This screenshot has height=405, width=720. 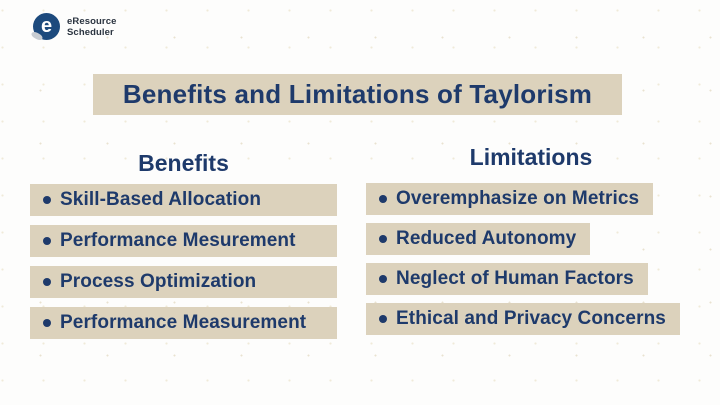 I want to click on benefits-header: Benefits, so click(x=183, y=163).